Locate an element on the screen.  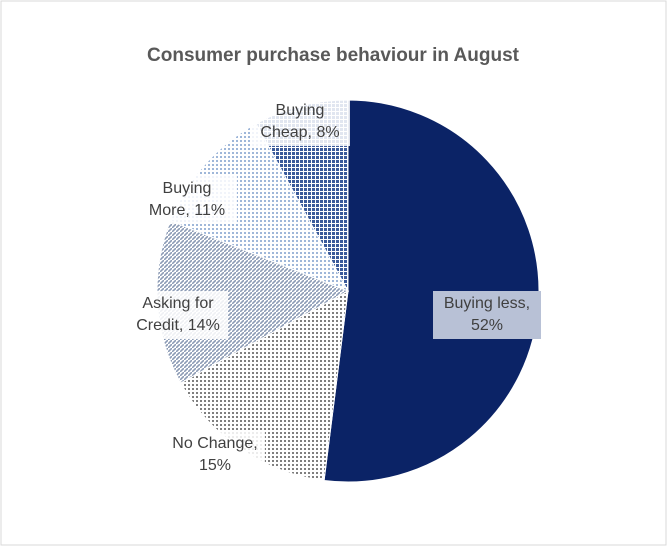
data-label: Buying More, 11% is located at coordinates (187, 200).